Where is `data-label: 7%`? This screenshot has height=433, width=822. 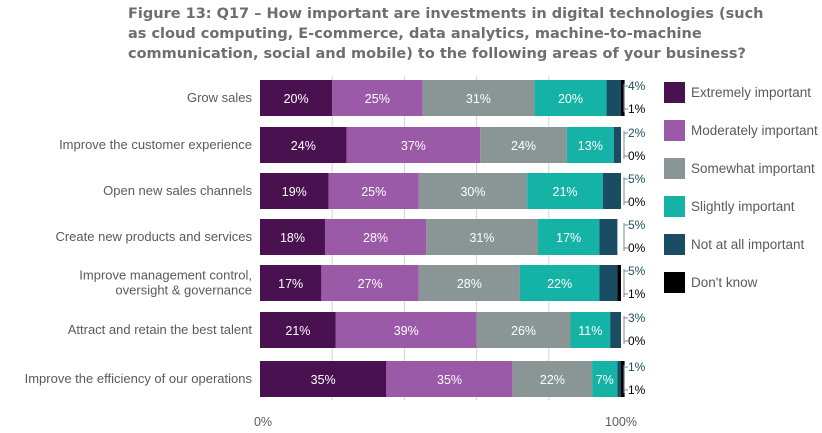 data-label: 7% is located at coordinates (605, 380).